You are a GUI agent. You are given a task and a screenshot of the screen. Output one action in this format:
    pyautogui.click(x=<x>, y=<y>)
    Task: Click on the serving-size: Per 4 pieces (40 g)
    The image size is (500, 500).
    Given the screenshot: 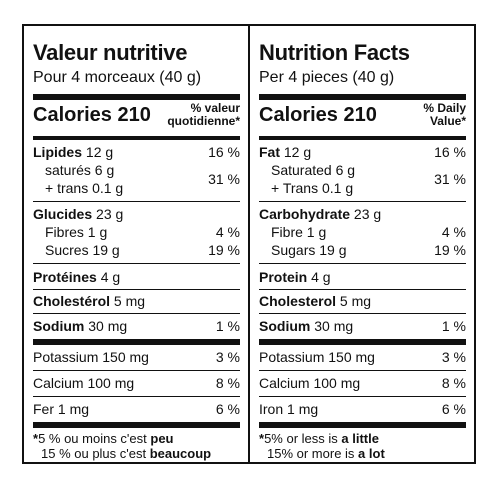 What is the action you would take?
    pyautogui.click(x=327, y=77)
    